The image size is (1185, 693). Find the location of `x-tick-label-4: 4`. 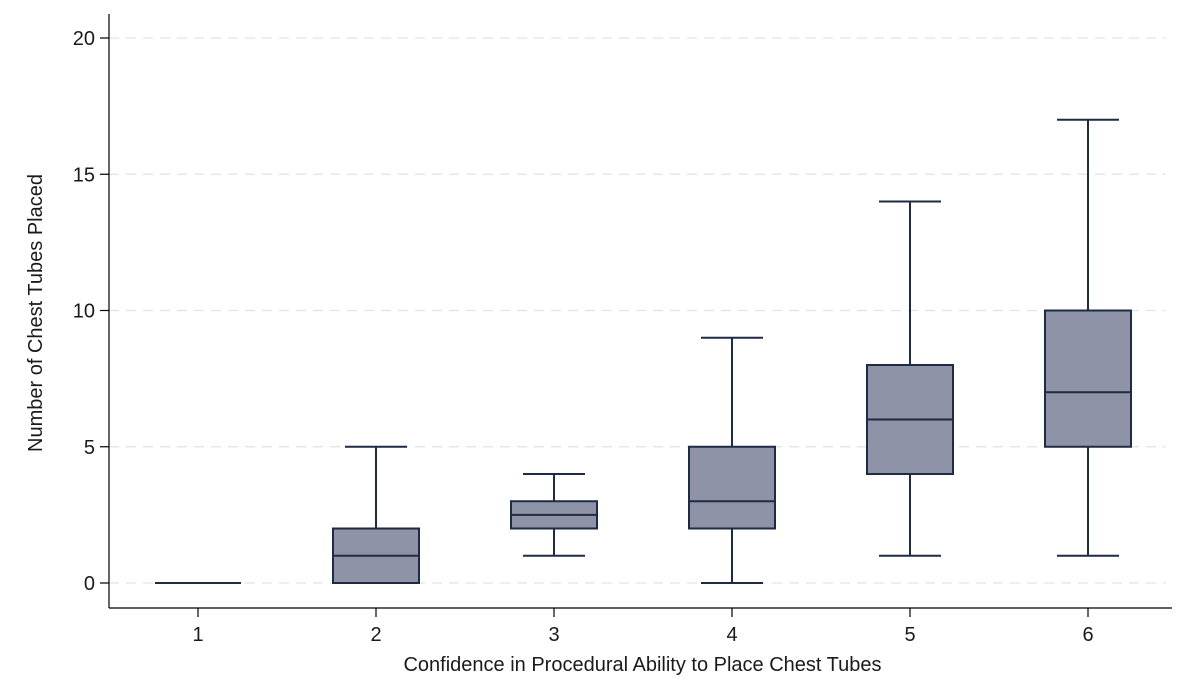

x-tick-label-4: 4 is located at coordinates (731, 635).